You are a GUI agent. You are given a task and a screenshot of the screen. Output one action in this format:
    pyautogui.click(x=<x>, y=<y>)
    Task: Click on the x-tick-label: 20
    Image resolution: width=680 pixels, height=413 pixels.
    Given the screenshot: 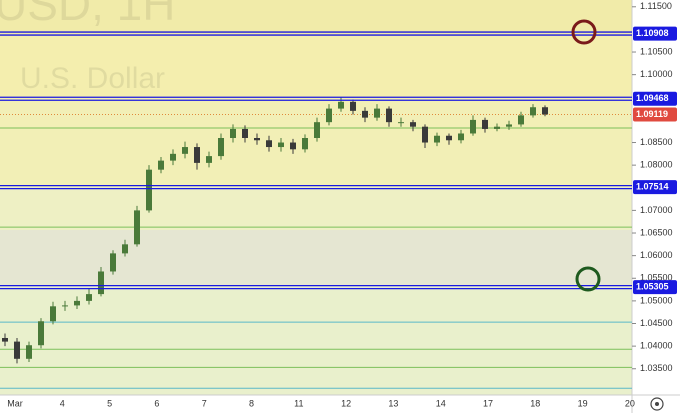 What is the action you would take?
    pyautogui.click(x=630, y=403)
    